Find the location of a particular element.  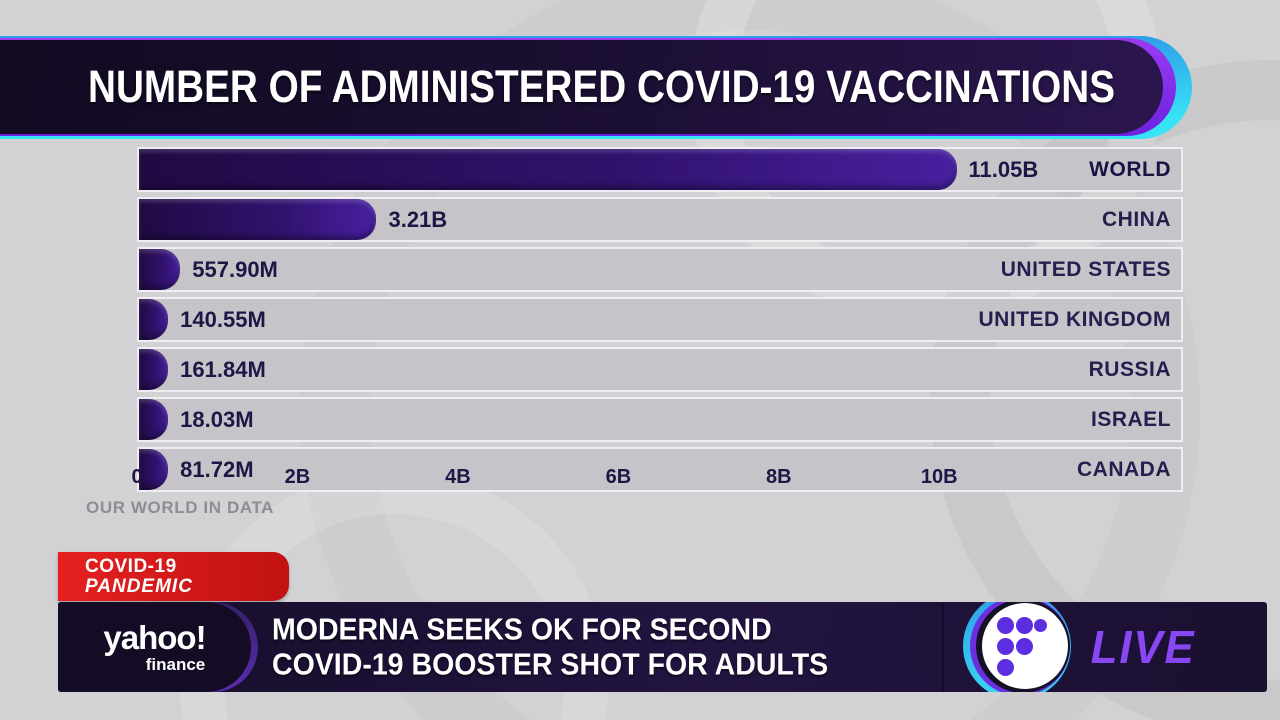

chart-row: 557.90M UNITED STATES is located at coordinates (660, 269).